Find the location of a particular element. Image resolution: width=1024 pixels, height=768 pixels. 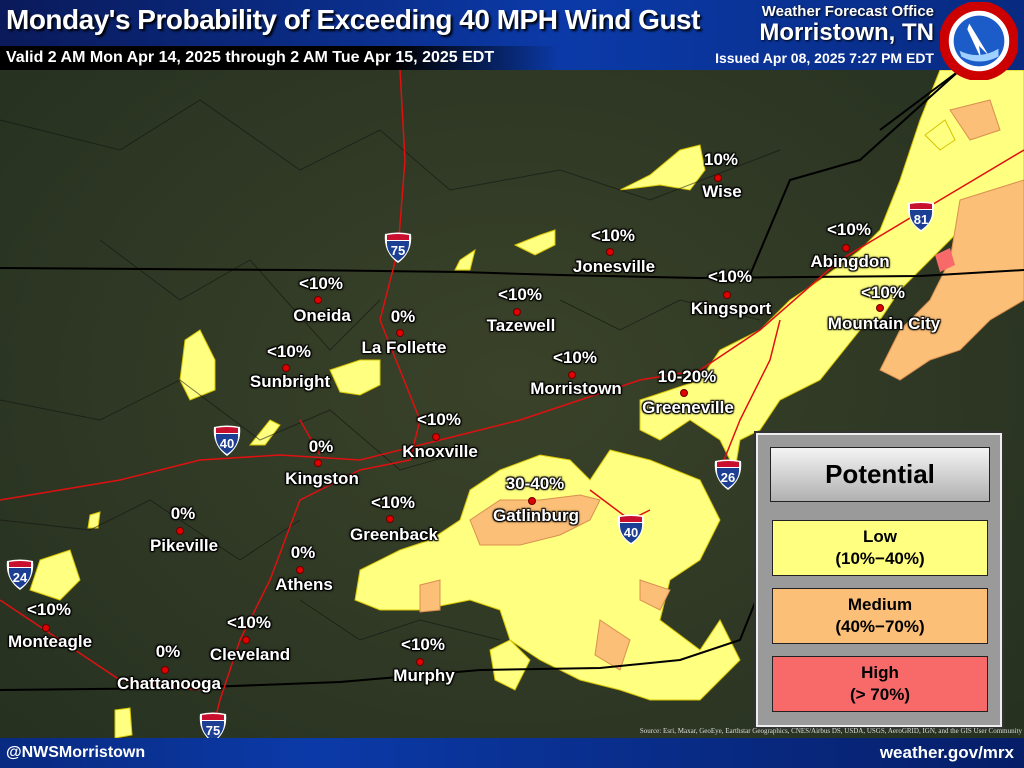

city-probability: 10-20% is located at coordinates (687, 376).